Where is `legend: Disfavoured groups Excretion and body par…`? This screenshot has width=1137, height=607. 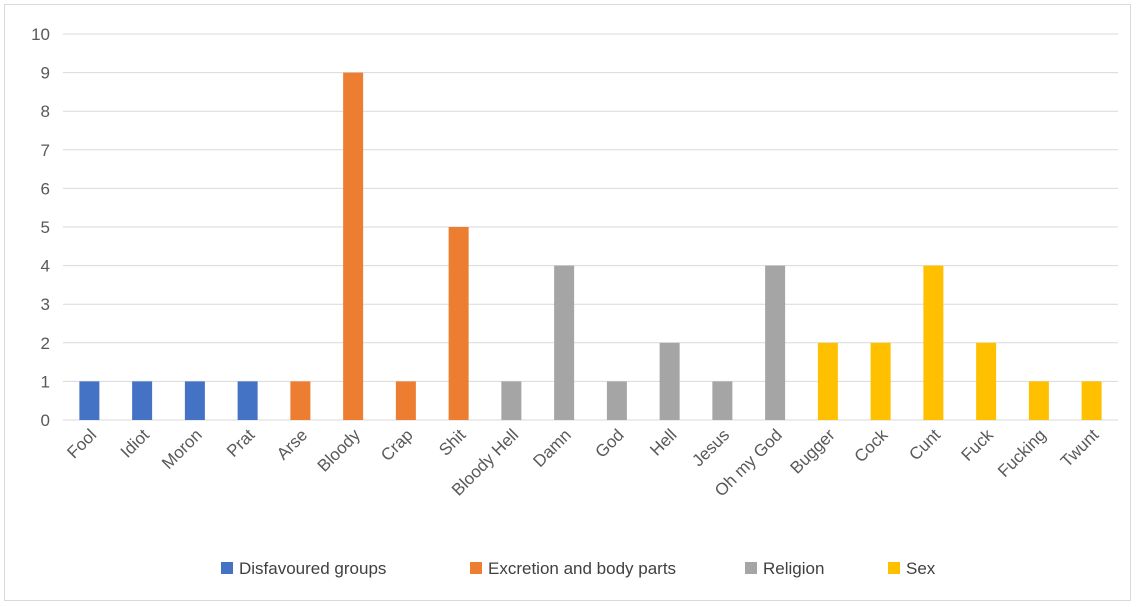
legend: Disfavoured groups Excretion and body par… is located at coordinates (578, 568).